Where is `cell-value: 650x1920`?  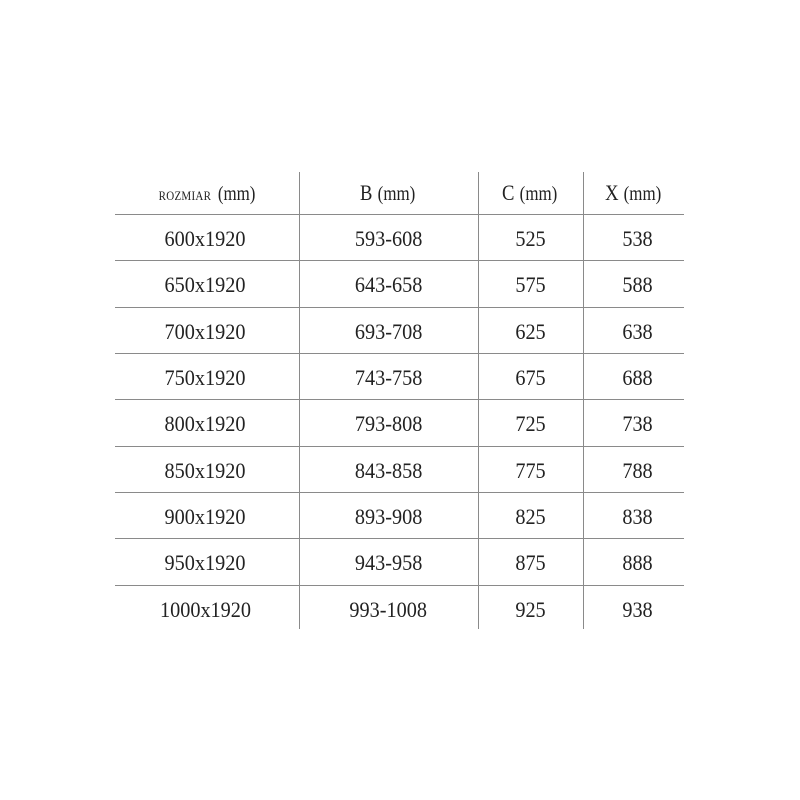
cell-value: 650x1920 is located at coordinates (205, 284).